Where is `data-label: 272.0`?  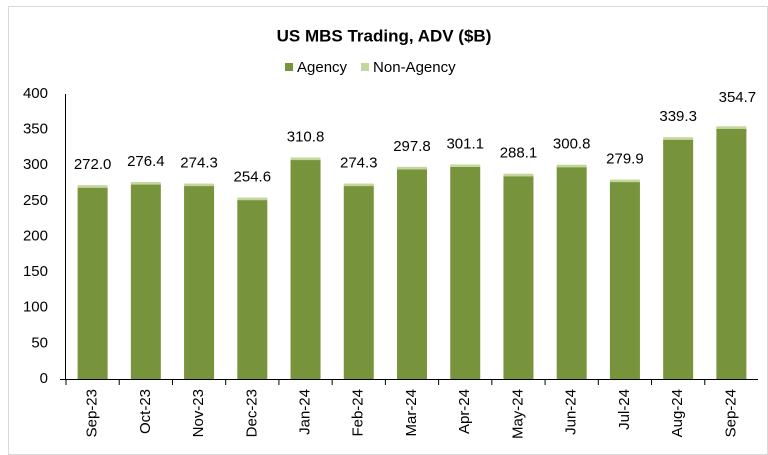
data-label: 272.0 is located at coordinates (93, 164).